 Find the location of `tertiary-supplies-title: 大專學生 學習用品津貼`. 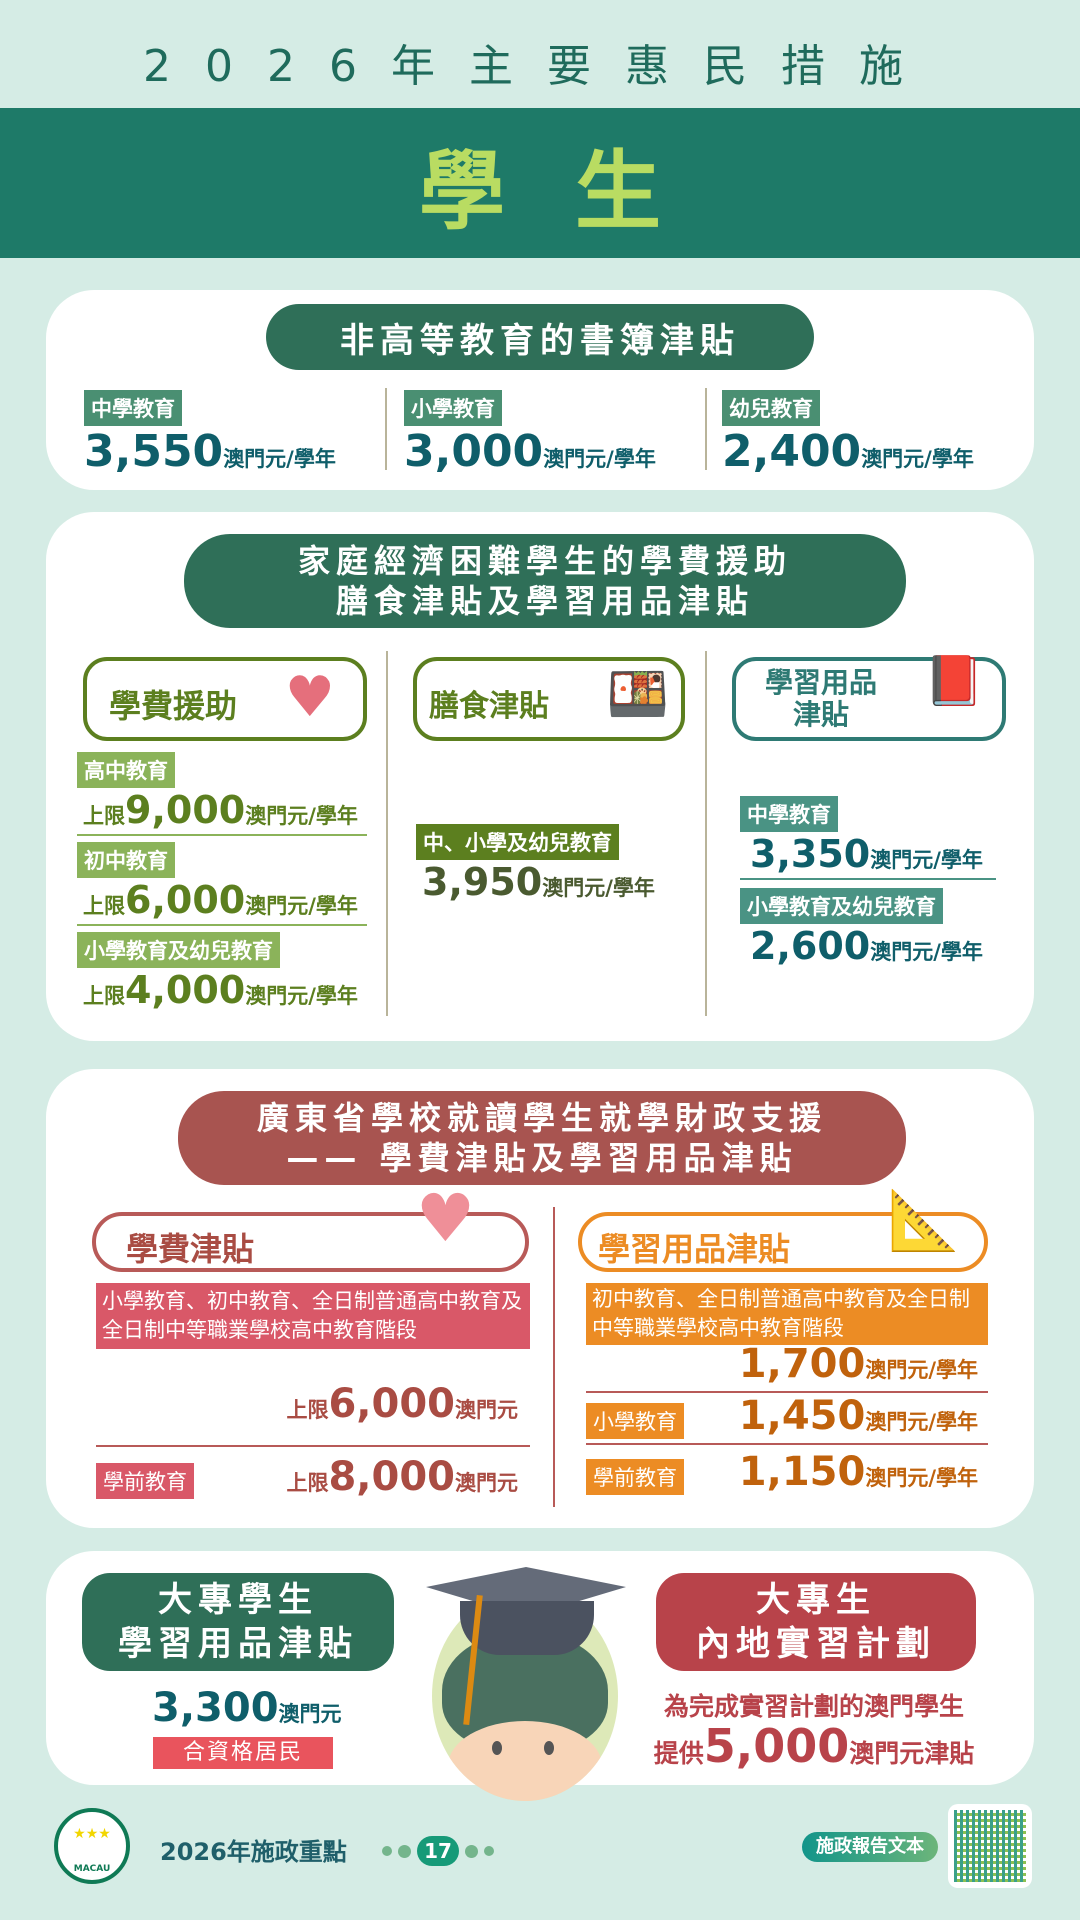

tertiary-supplies-title: 大專學生 學習用品津貼 is located at coordinates (238, 1622).